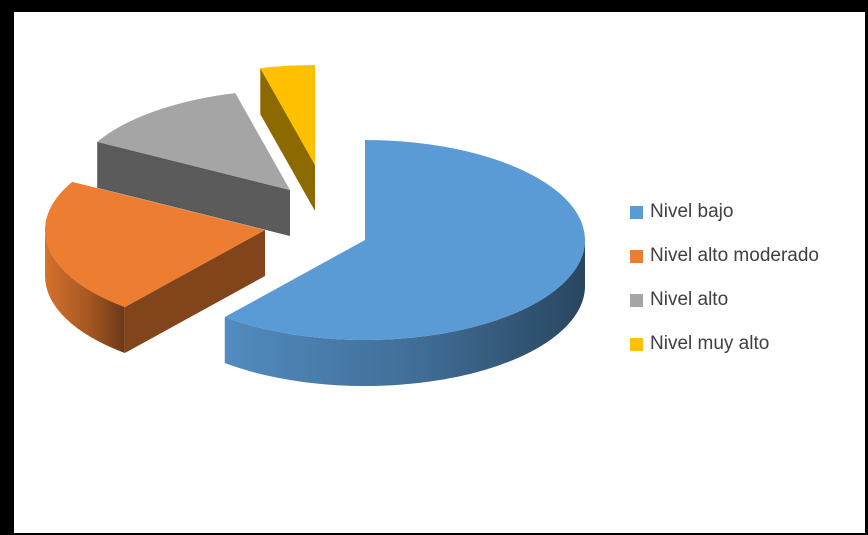 Image resolution: width=868 pixels, height=535 pixels. What do you see at coordinates (194, 188) in the screenshot?
I see `pie-slice-nivel-alto-wall` at bounding box center [194, 188].